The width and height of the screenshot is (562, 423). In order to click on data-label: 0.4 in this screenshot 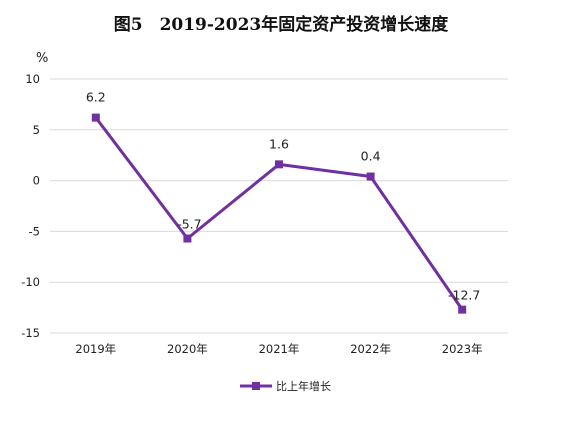, I will do `click(371, 156)`.